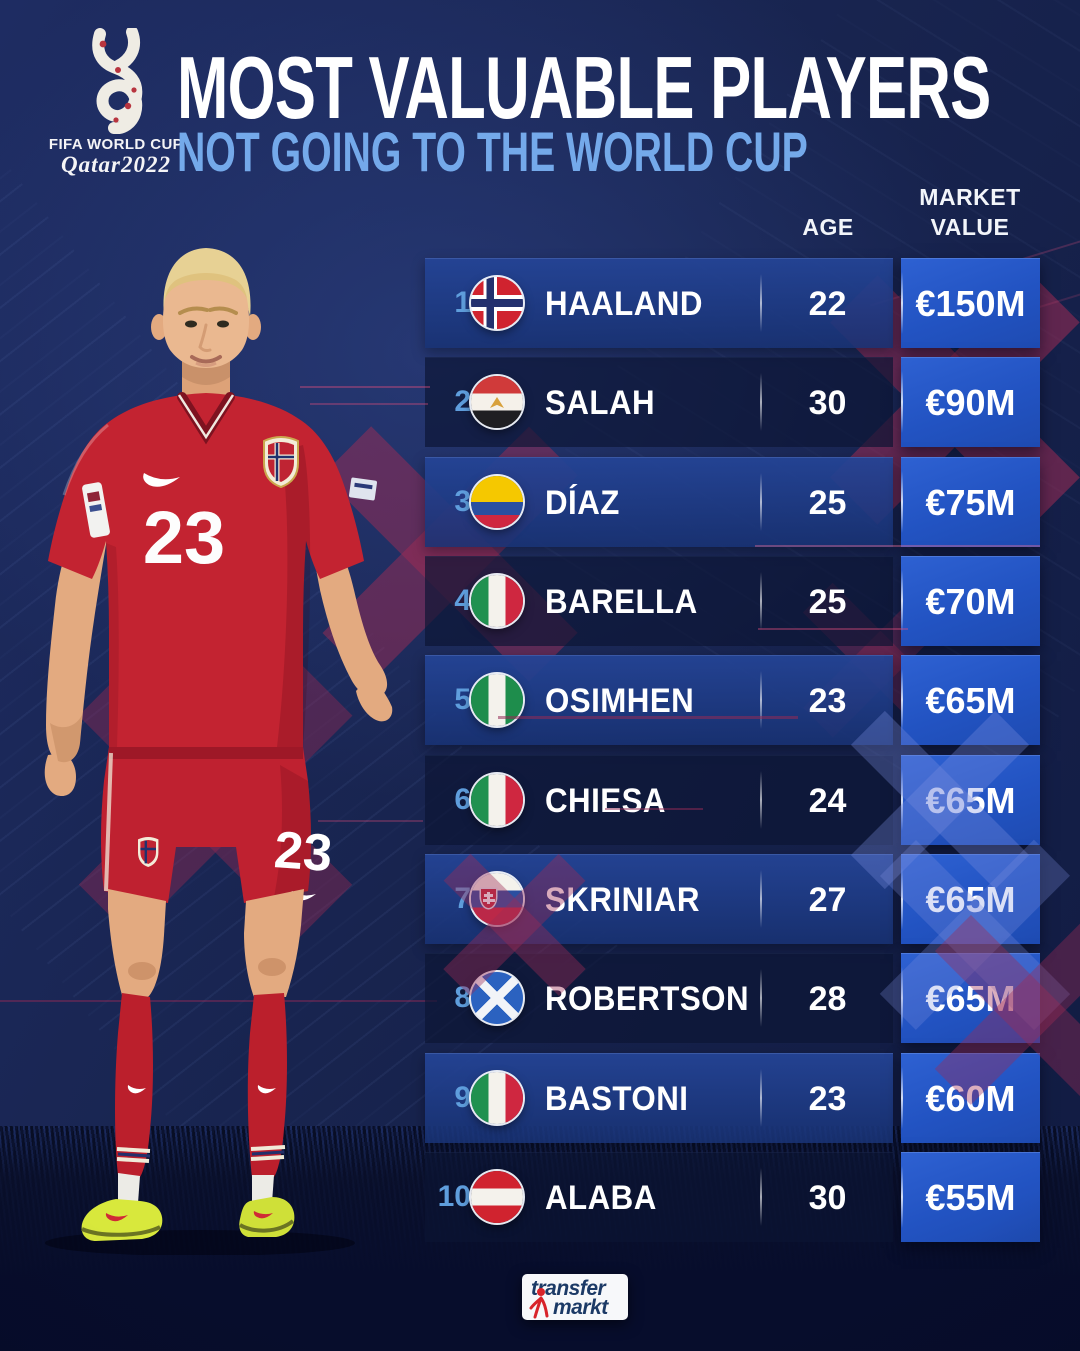 The width and height of the screenshot is (1080, 1351). Describe the element at coordinates (462, 302) in the screenshot. I see `rank-label: 1` at that location.